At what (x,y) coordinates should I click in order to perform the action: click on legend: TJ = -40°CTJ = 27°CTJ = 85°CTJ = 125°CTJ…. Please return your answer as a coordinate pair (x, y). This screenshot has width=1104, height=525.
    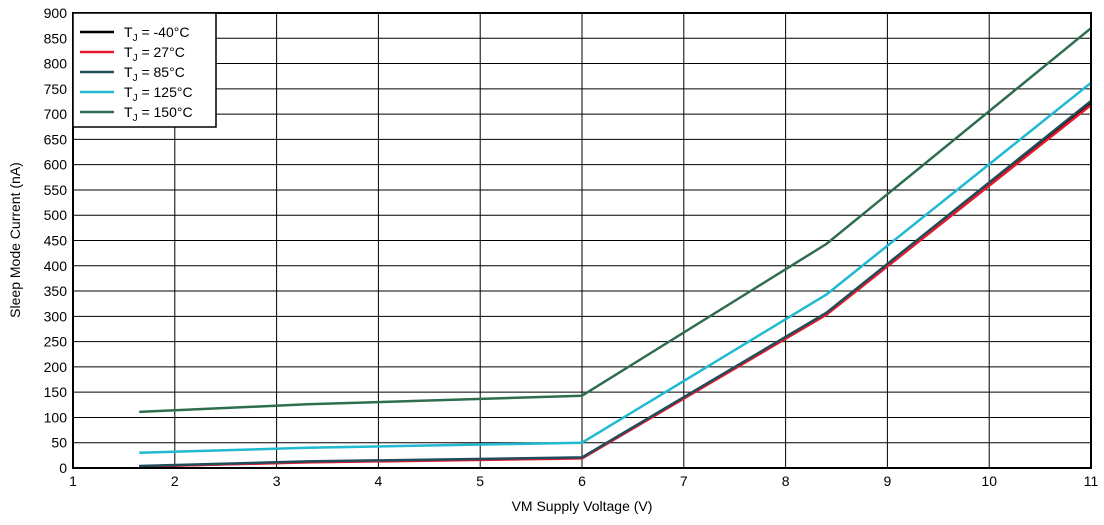
    Looking at the image, I should click on (144, 70).